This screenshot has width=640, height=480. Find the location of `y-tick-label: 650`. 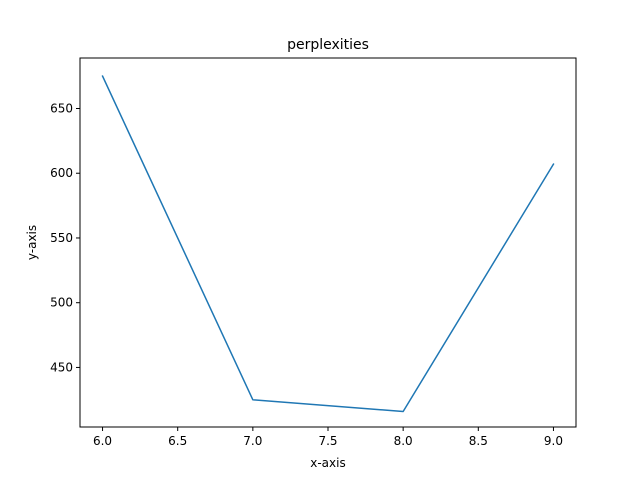

y-tick-label: 650 is located at coordinates (61, 108).